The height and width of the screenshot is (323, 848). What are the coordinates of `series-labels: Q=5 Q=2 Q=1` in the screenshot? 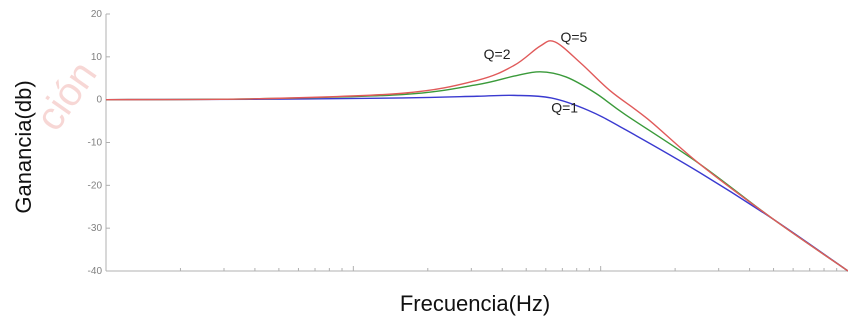 It's located at (536, 72).